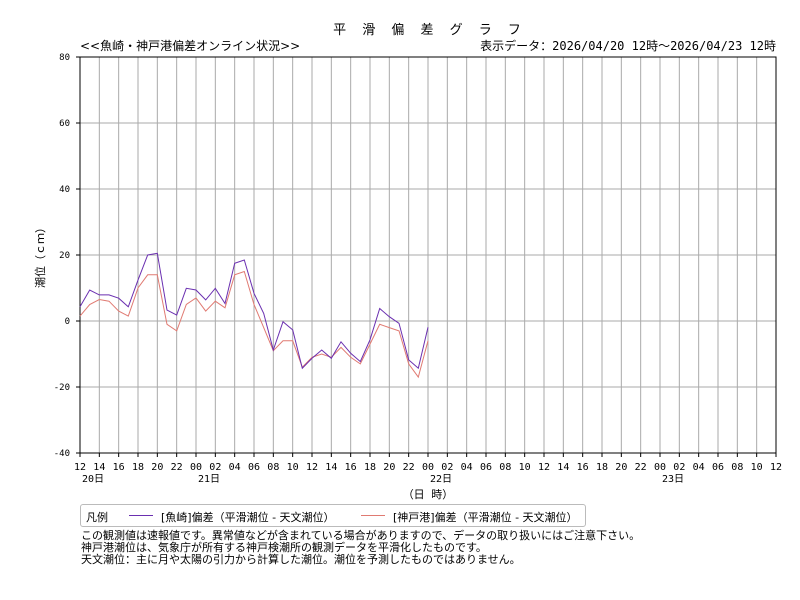 The image size is (800, 600). I want to click on chart-title: 平 滑 偏 差 グ ラ フ, so click(430, 30).